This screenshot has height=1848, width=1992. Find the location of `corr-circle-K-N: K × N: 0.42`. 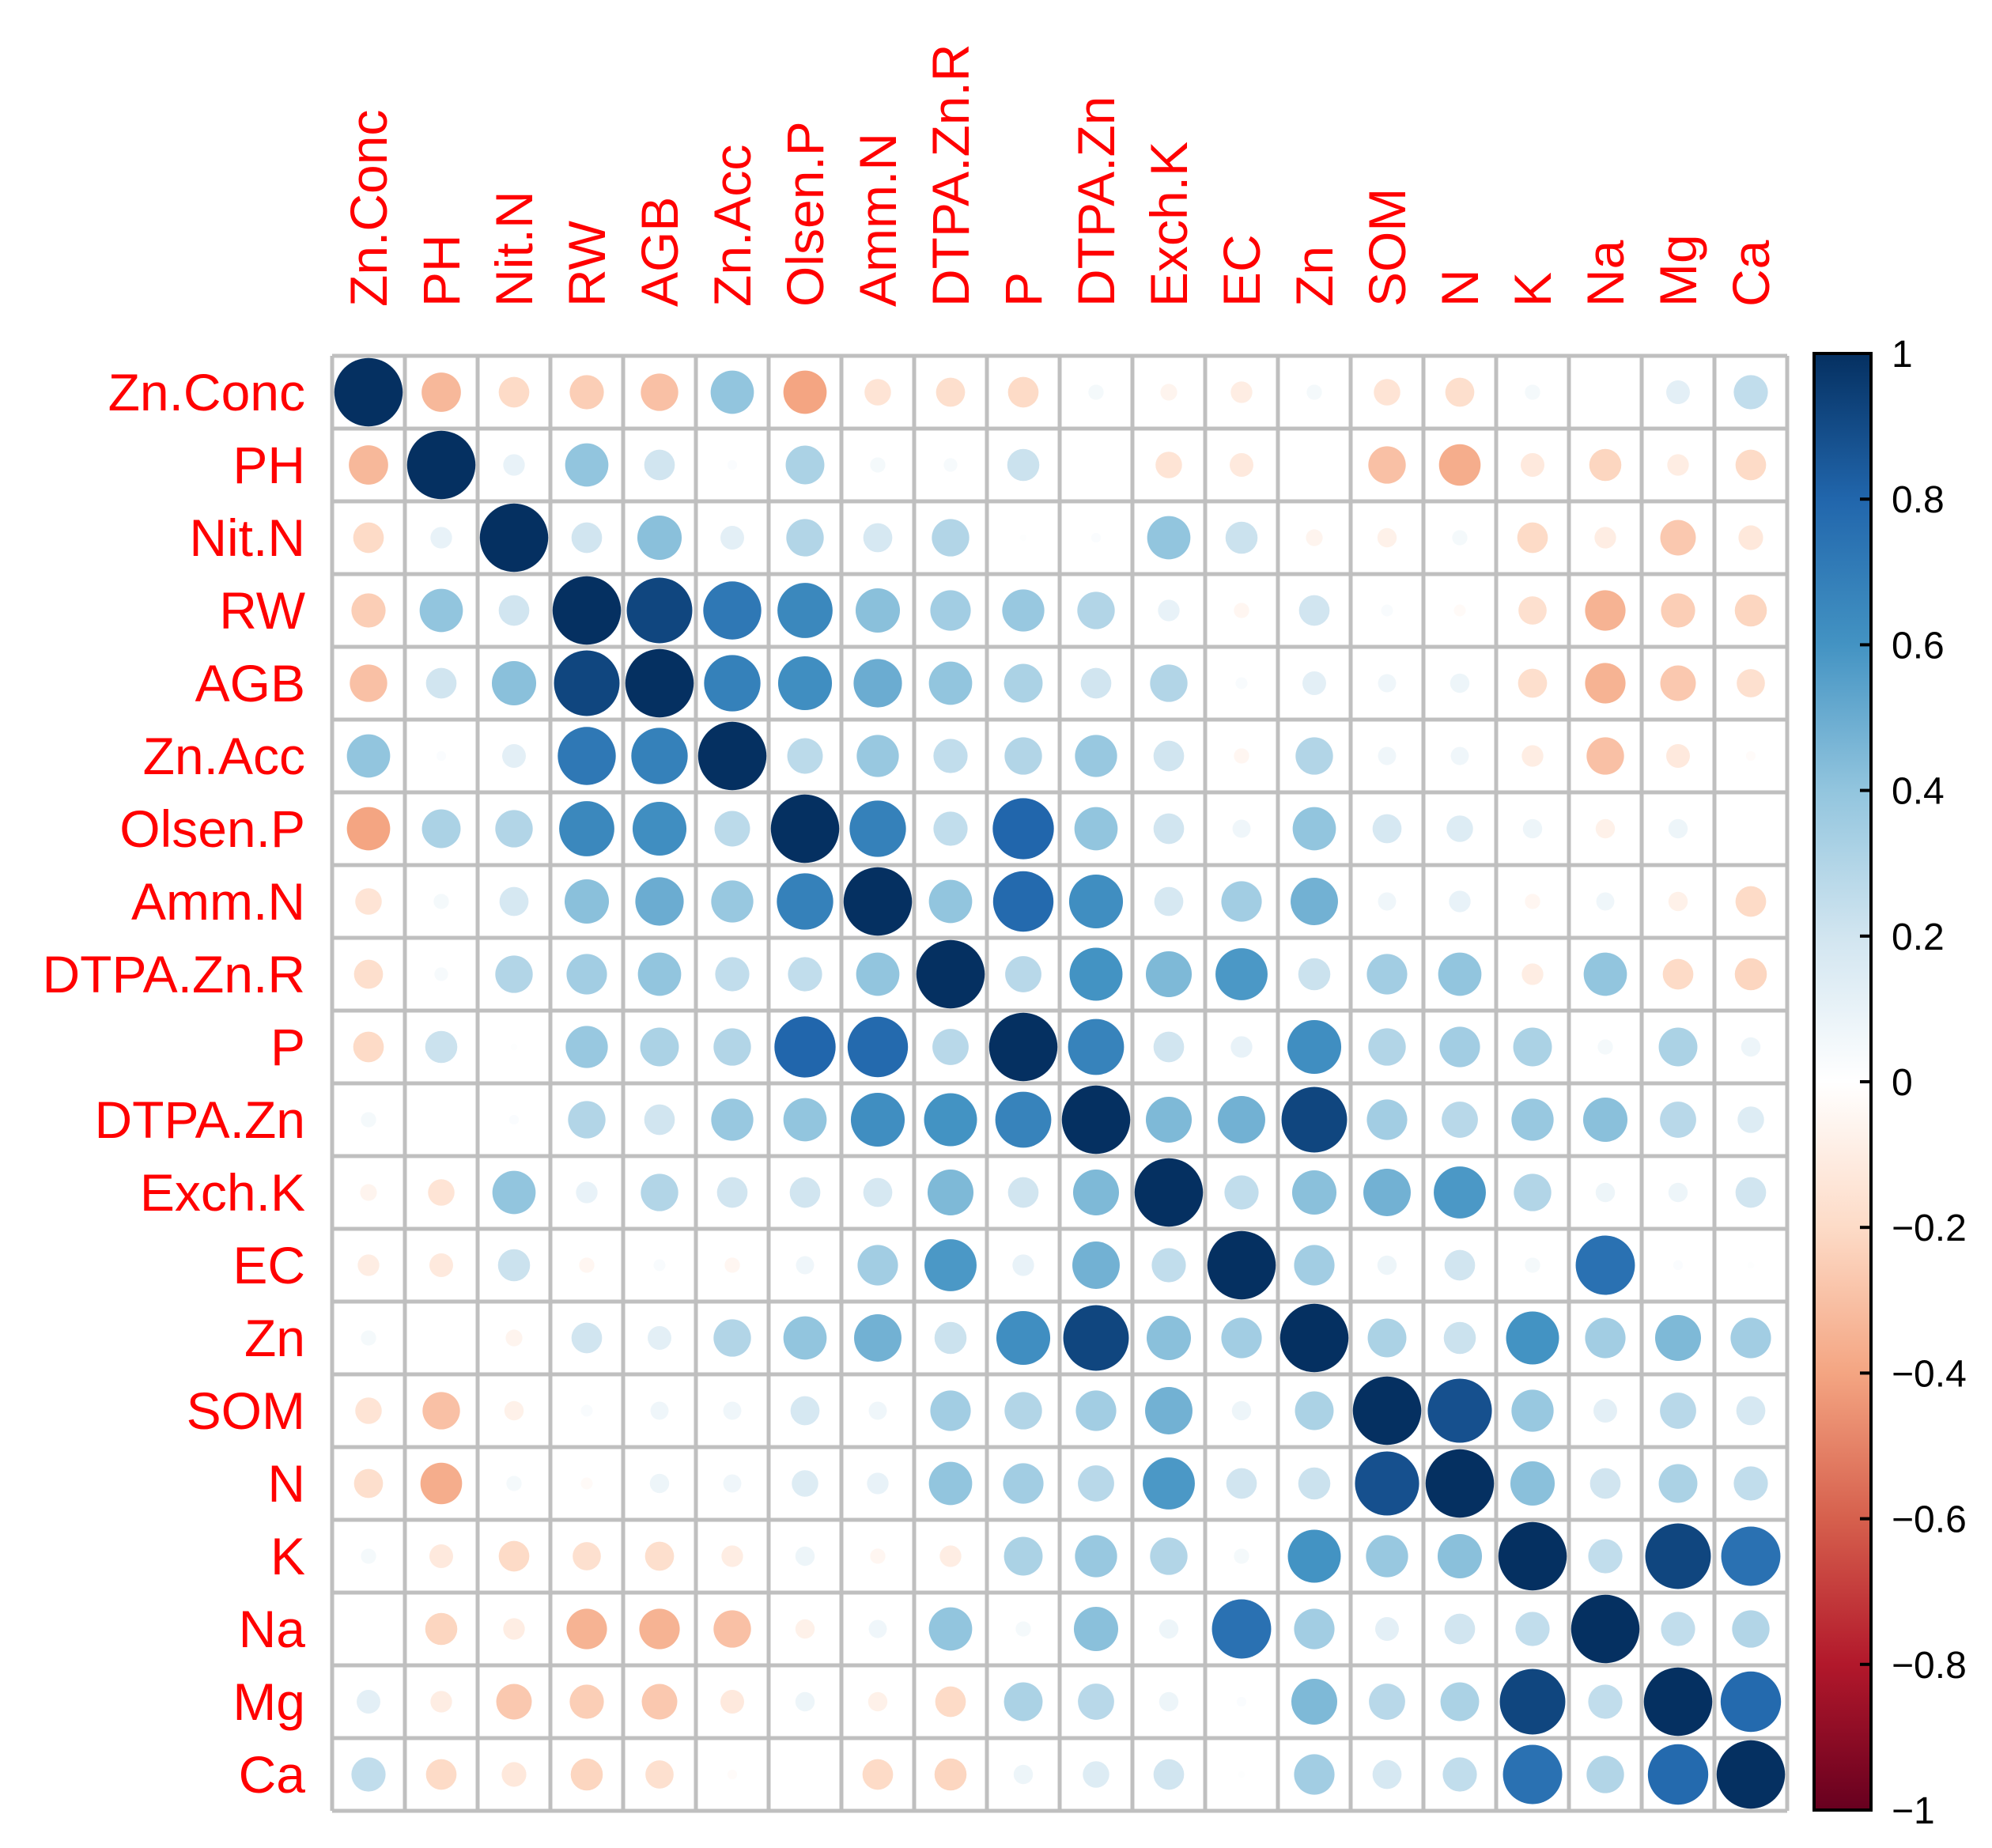

corr-circle-K-N: K × N: 0.42 is located at coordinates (1460, 1556).